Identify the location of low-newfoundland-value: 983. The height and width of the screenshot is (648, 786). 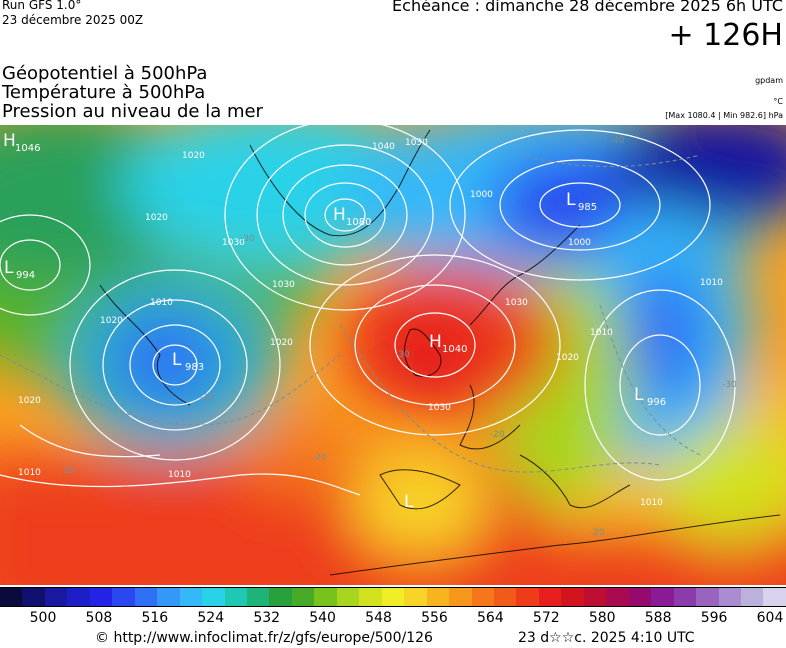
(194, 367).